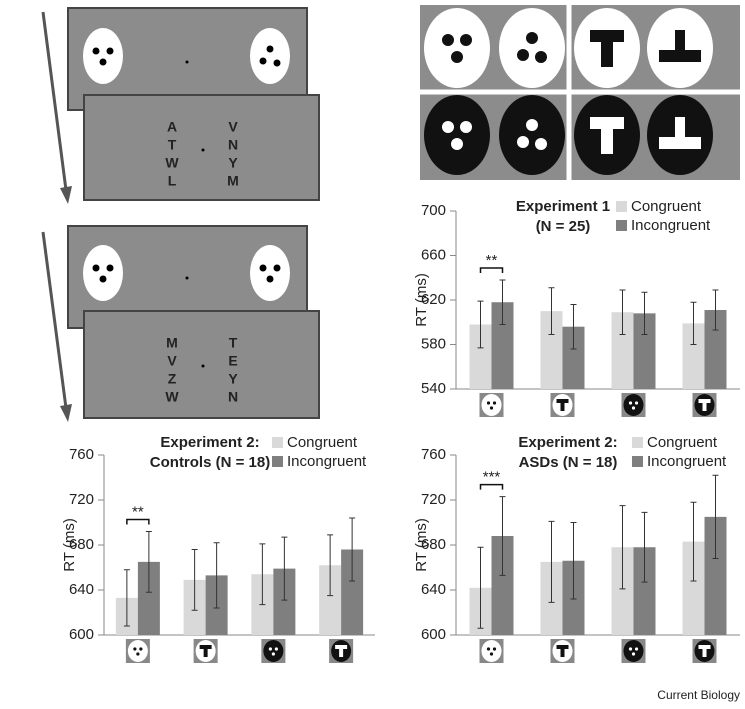 The image size is (745, 709). Describe the element at coordinates (433, 343) in the screenshot. I see `y-tick-label: 580` at that location.